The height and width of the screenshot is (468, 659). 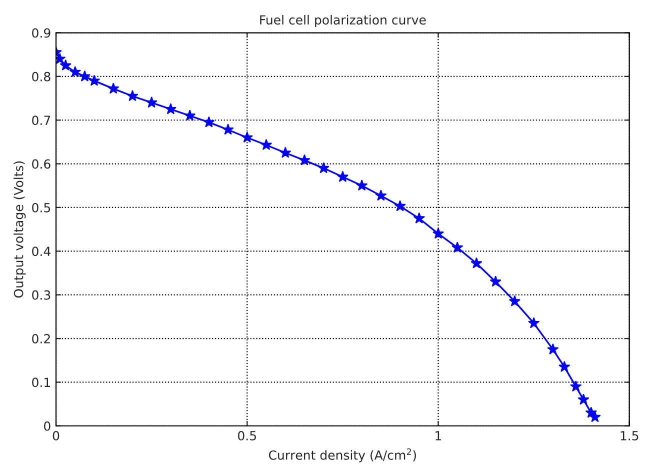 I want to click on x-tick-label: 0.5, so click(x=247, y=435).